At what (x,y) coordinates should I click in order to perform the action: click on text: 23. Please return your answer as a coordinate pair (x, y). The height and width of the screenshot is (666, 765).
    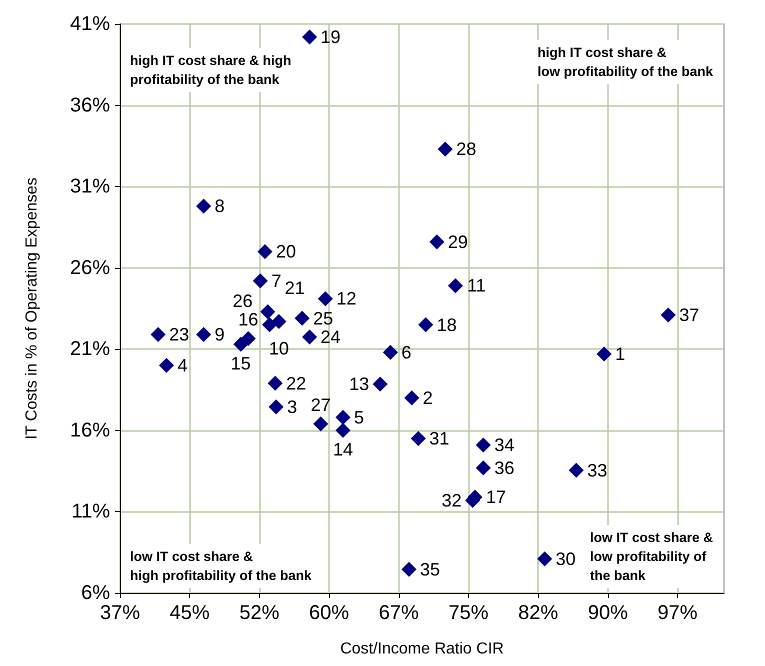
    Looking at the image, I should click on (179, 334).